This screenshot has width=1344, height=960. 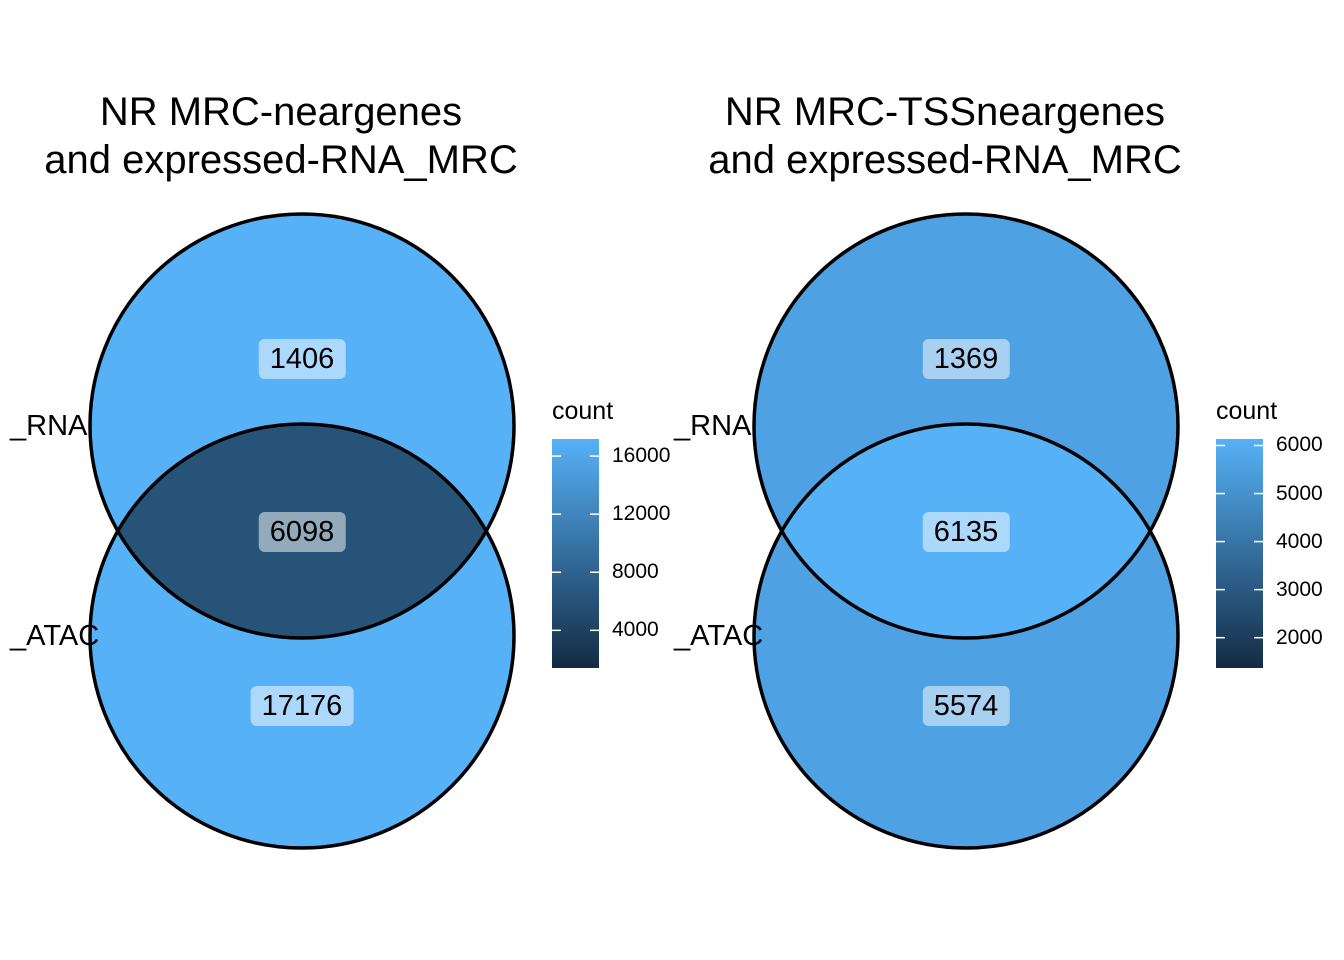 I want to click on legend-tick-label: 12000, so click(x=641, y=514).